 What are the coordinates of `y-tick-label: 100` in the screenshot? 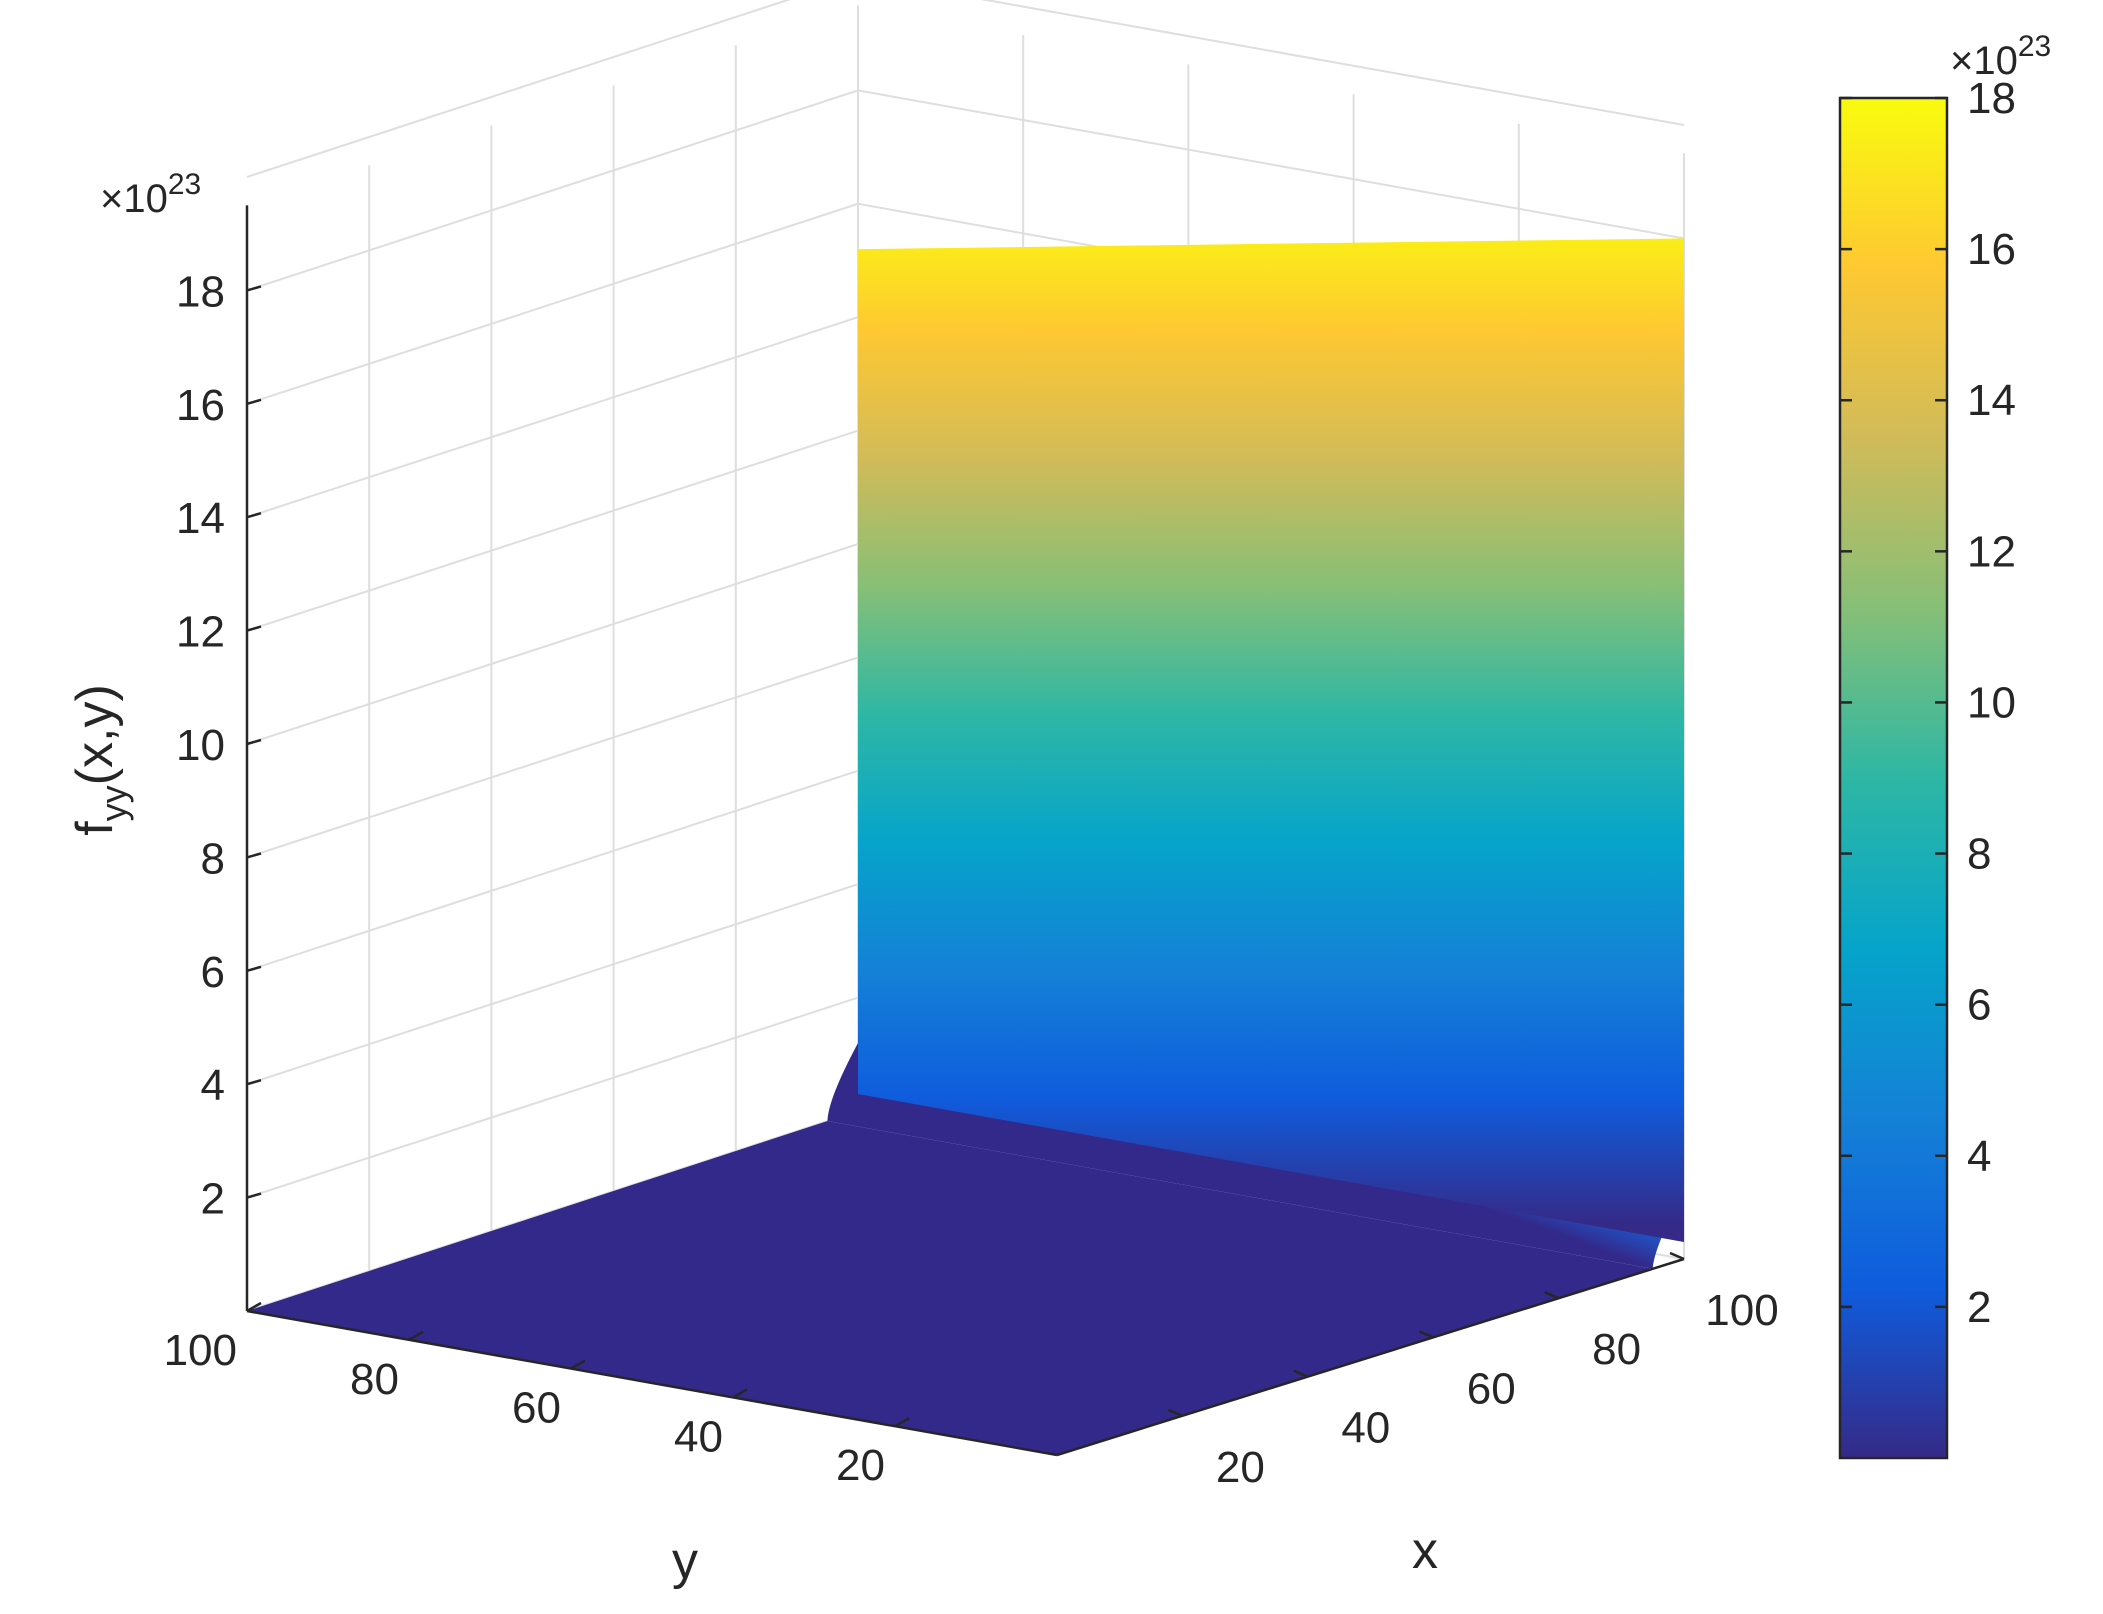 It's located at (200, 1350).